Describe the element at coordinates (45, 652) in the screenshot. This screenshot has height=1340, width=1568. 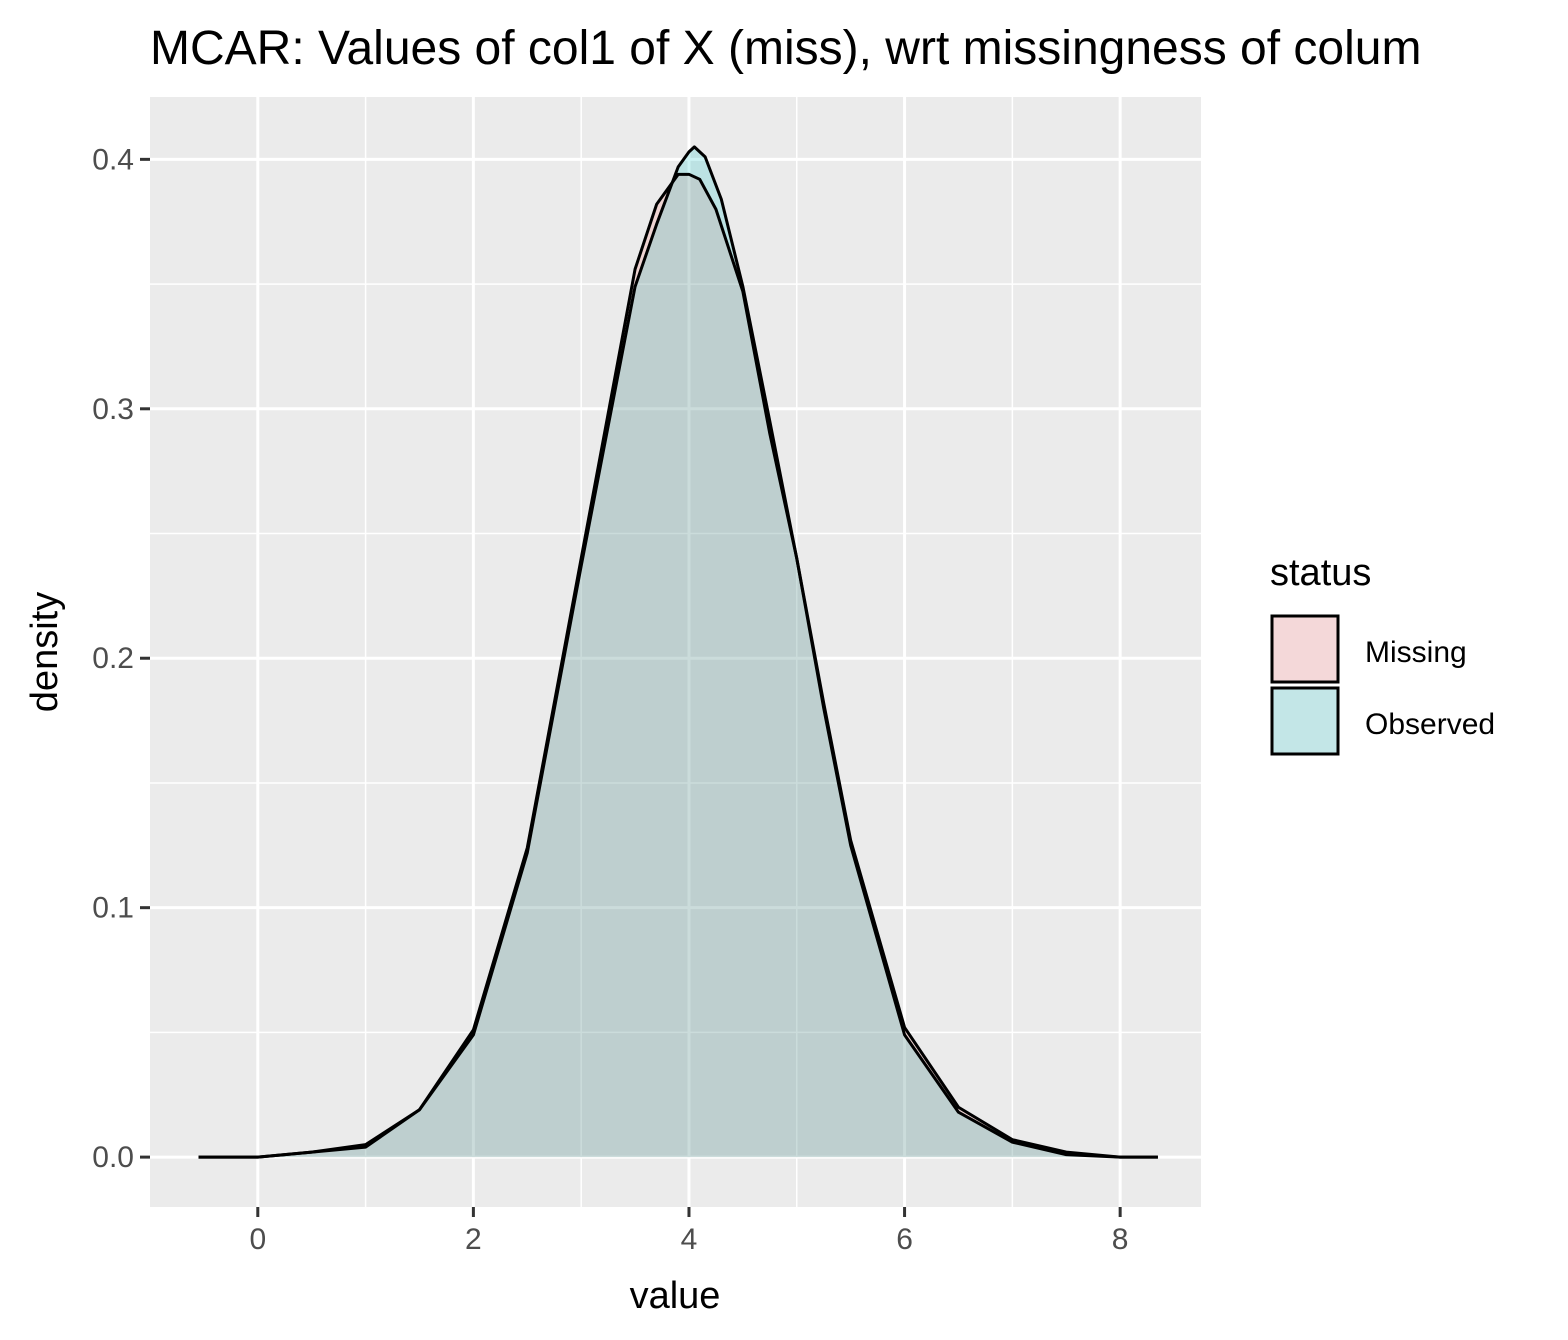
I see `y-axis-title: density` at that location.